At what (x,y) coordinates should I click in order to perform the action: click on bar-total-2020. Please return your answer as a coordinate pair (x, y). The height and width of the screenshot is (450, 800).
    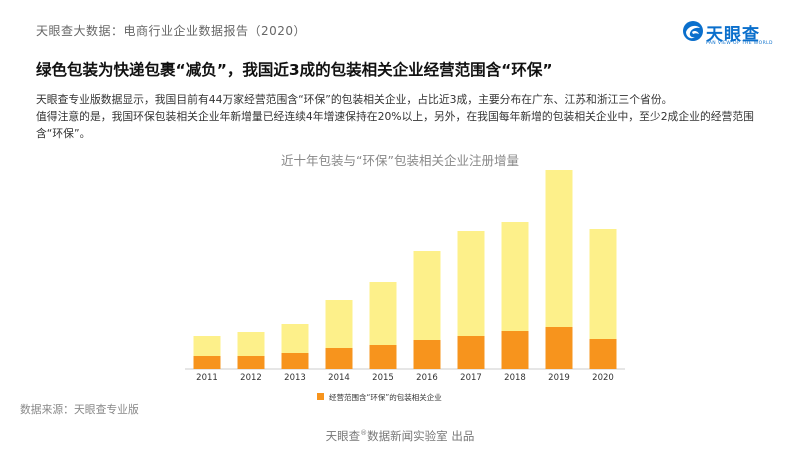
    Looking at the image, I should click on (603, 284).